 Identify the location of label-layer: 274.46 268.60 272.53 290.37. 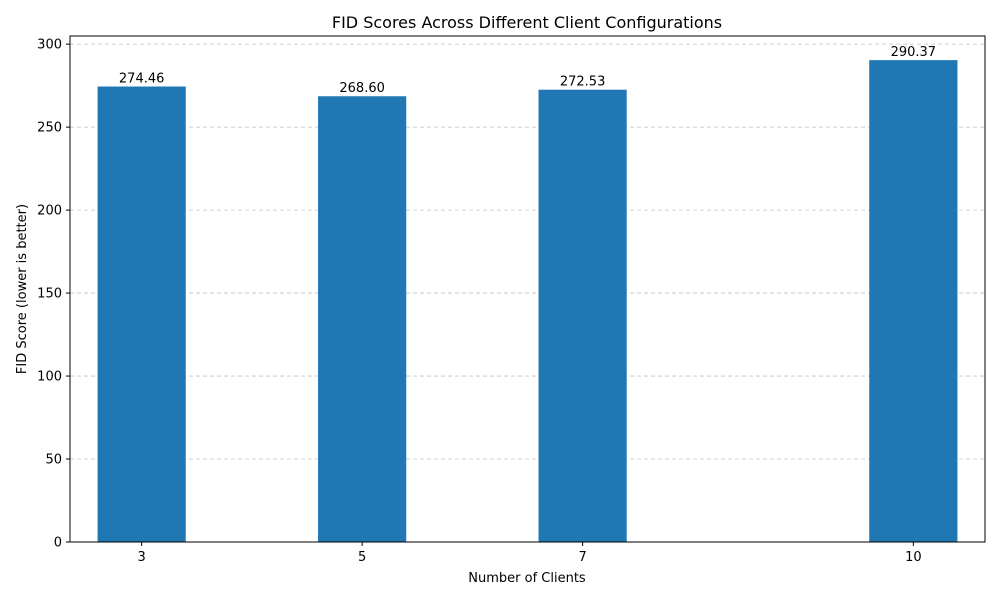
(527, 70).